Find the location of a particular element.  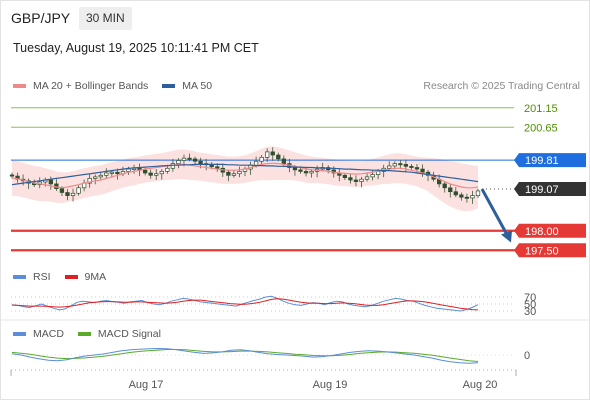

rsi-line is located at coordinates (245, 303).